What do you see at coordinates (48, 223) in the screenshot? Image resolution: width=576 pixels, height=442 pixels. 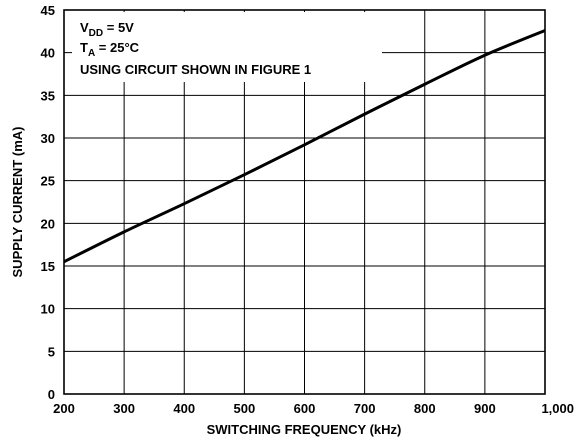 I see `y-tick-label: 20` at bounding box center [48, 223].